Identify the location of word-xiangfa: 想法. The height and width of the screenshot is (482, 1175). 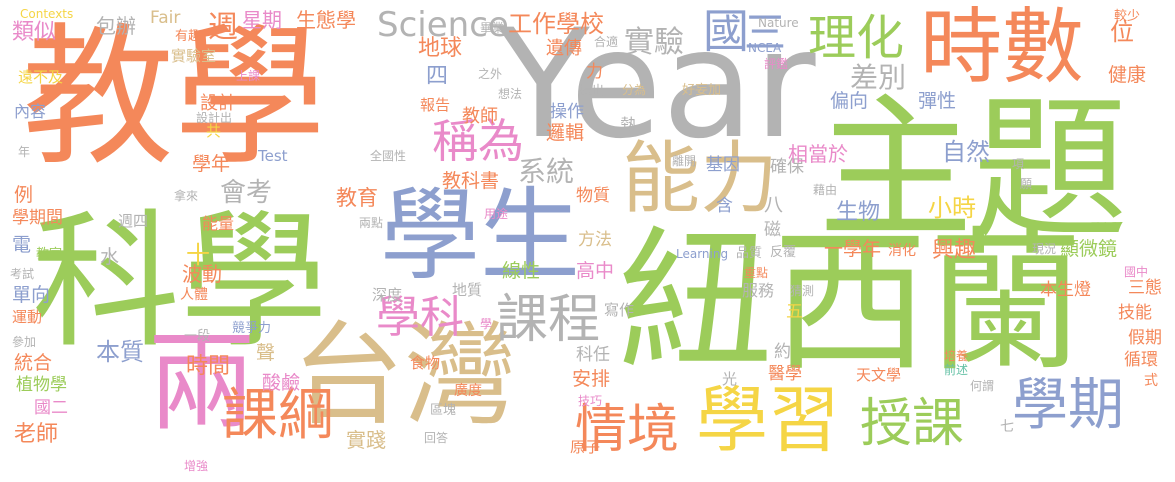
(510, 94).